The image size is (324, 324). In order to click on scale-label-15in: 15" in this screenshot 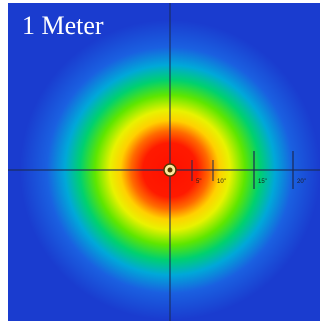, I will do `click(262, 182)`.